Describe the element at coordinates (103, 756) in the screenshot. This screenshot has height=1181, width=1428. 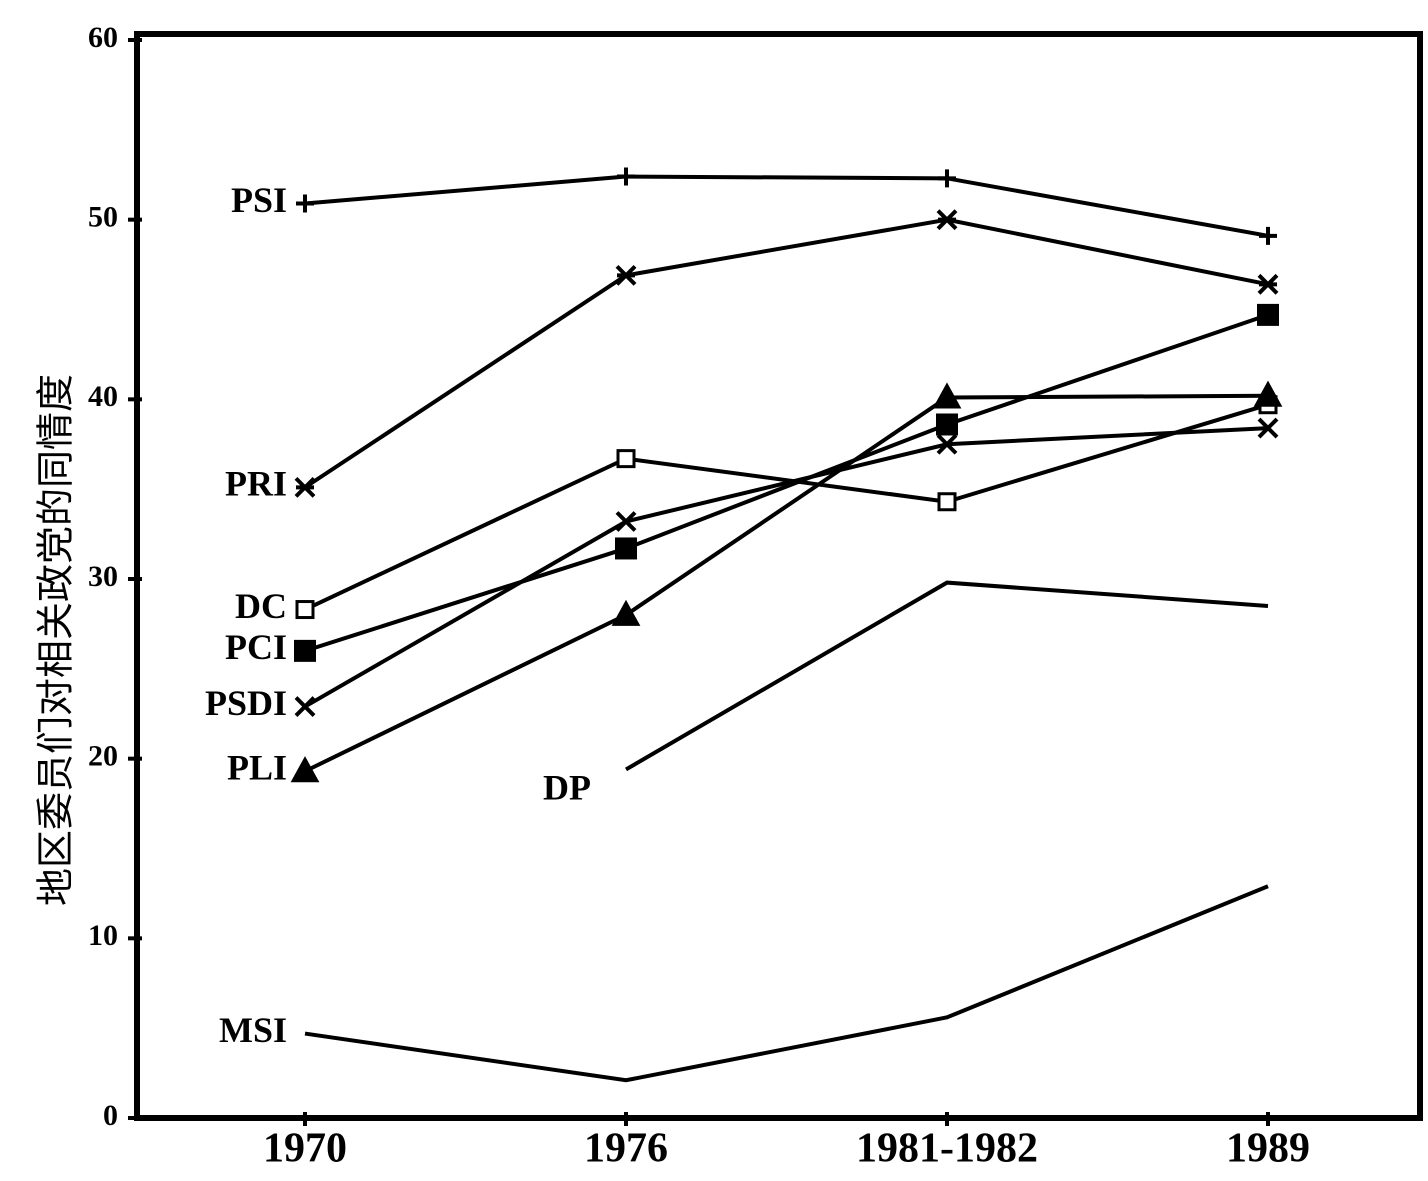
I see `y-tick-label: 20` at that location.